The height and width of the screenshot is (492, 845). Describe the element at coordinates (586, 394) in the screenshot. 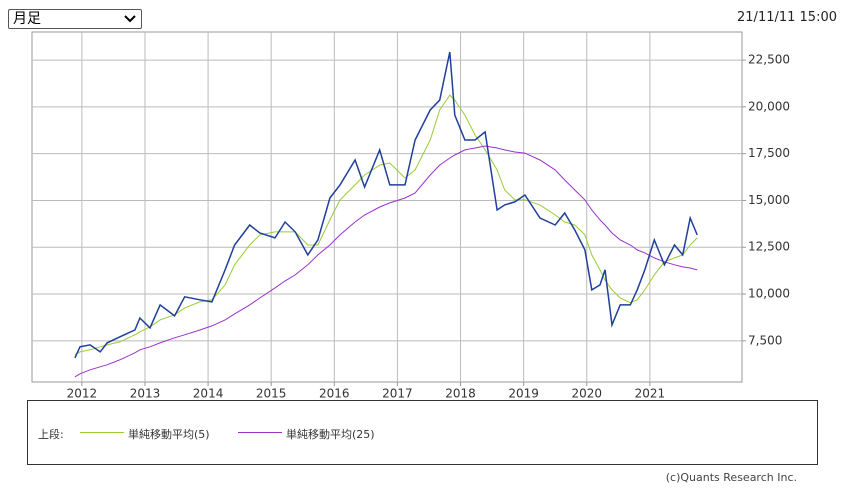

I see `x-tick-label: 2020` at that location.